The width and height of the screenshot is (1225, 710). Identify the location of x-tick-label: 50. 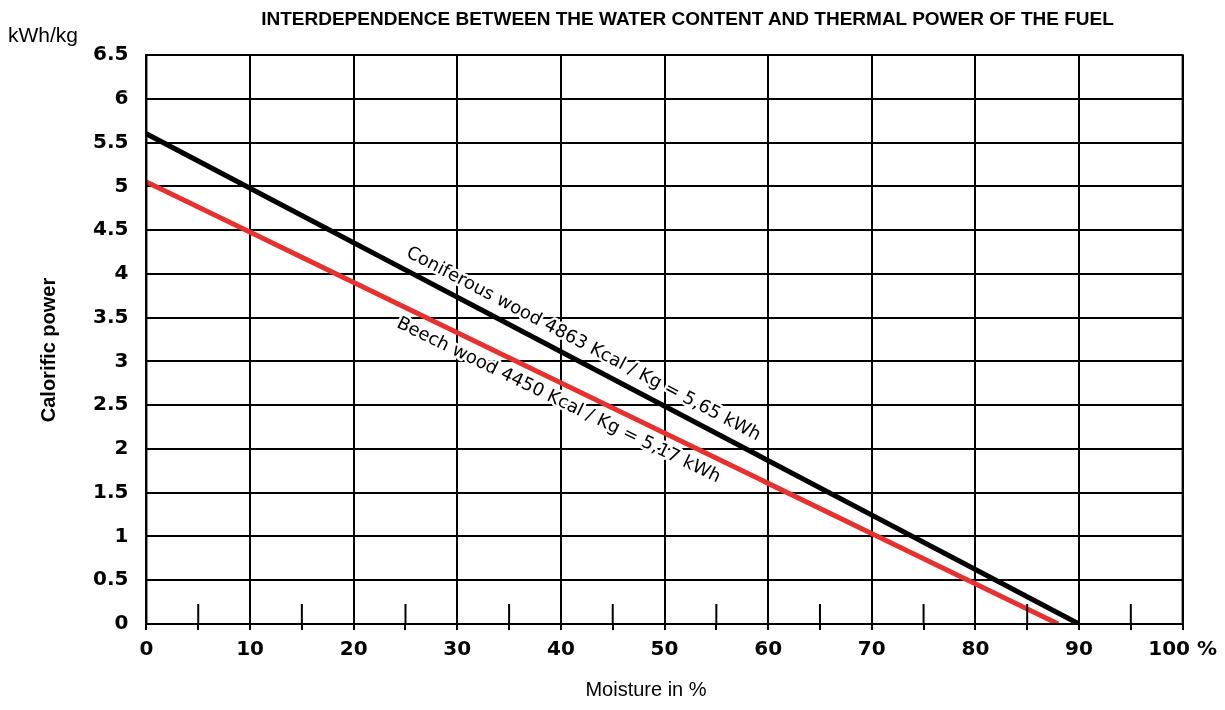
(664, 648).